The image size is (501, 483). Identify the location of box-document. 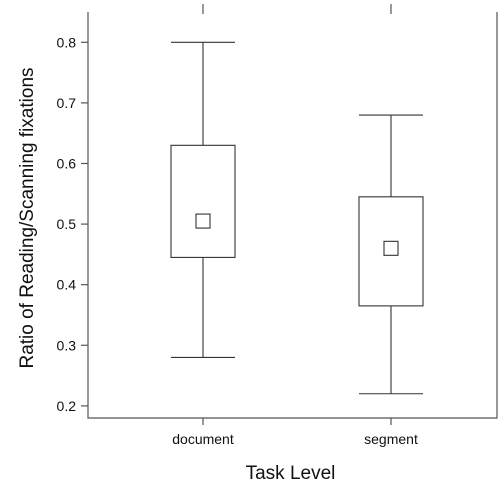
(203, 199).